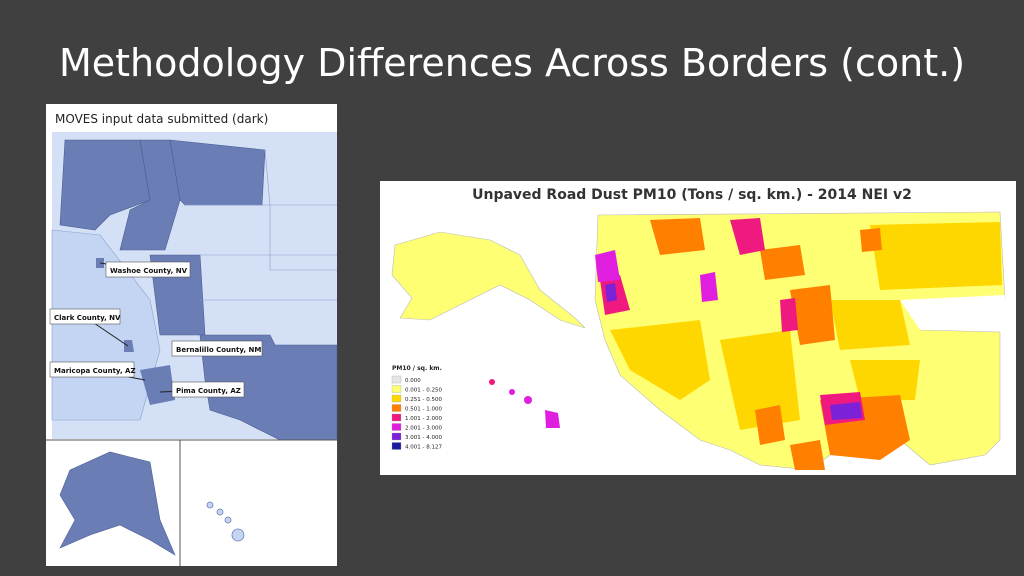 Image resolution: width=1024 pixels, height=576 pixels. Describe the element at coordinates (423, 438) in the screenshot. I see `legend-label: 3.001 - 4.000` at that location.